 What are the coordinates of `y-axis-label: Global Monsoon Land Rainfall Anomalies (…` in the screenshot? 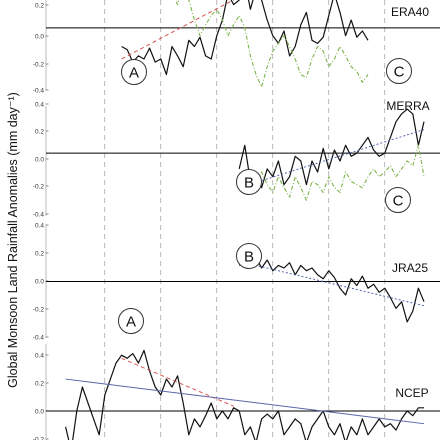 It's located at (13, 240).